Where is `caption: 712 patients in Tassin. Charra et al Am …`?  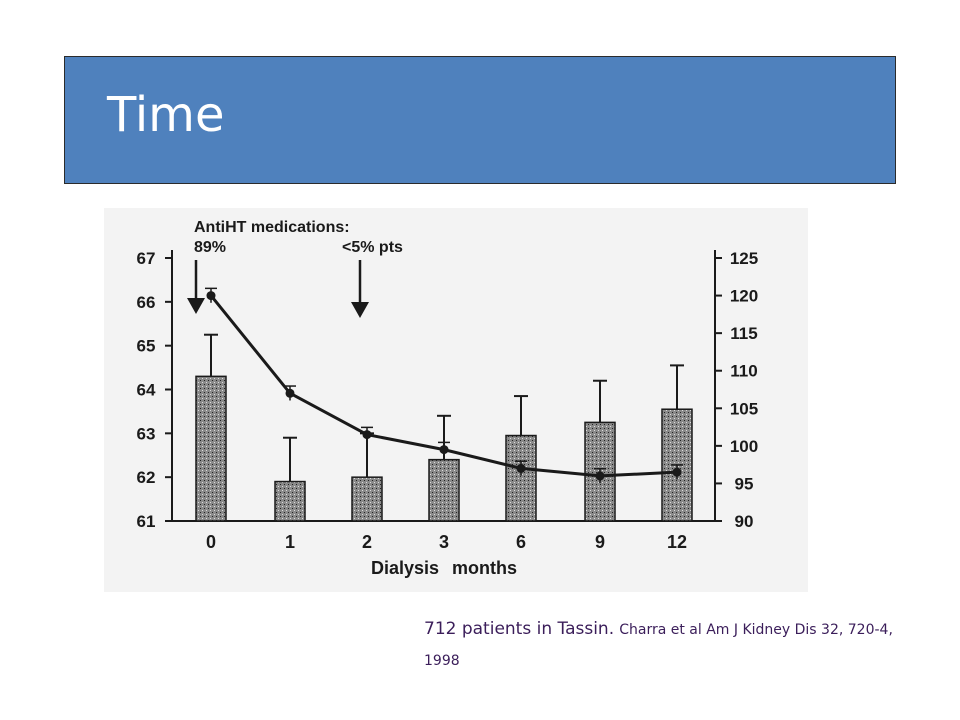
caption: 712 patients in Tassin. Charra et al Am … is located at coordinates (659, 645).